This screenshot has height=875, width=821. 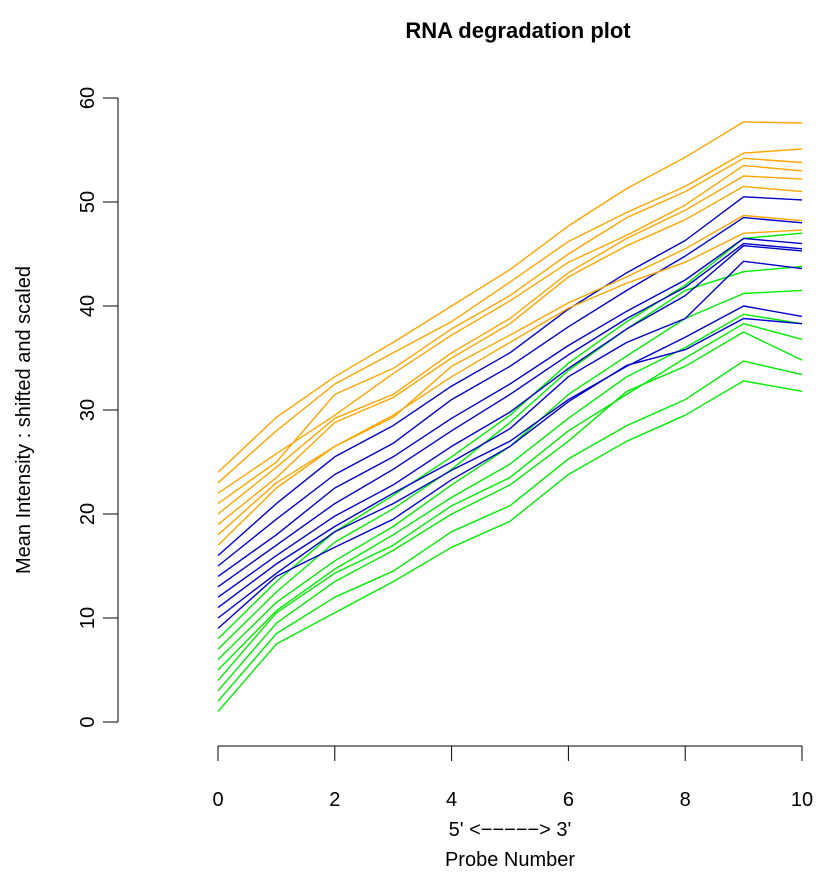 What do you see at coordinates (24, 420) in the screenshot?
I see `y-axis-label: Mean Intensity : shifted and scaled` at bounding box center [24, 420].